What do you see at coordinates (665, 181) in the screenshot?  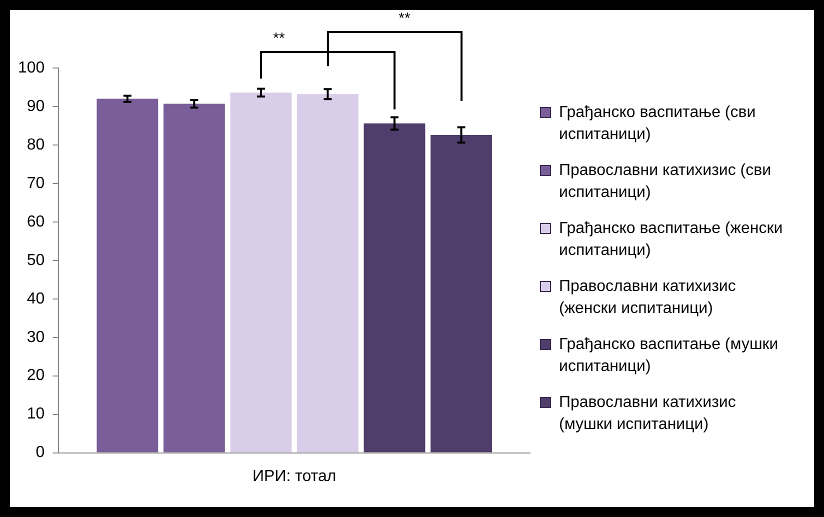 I see `legend-label: Православни катихизис (сви испитаници)` at bounding box center [665, 181].